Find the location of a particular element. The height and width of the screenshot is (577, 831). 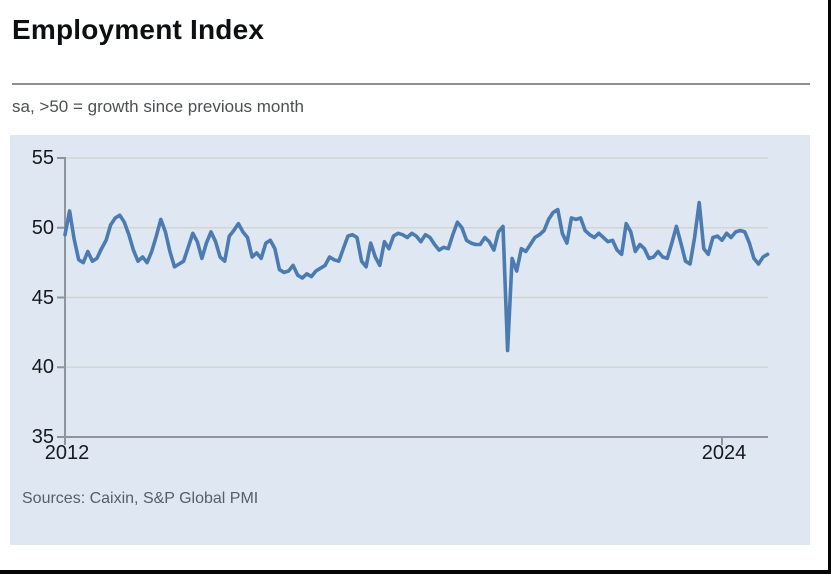

y-axis-label-40: 40 is located at coordinates (42, 367).